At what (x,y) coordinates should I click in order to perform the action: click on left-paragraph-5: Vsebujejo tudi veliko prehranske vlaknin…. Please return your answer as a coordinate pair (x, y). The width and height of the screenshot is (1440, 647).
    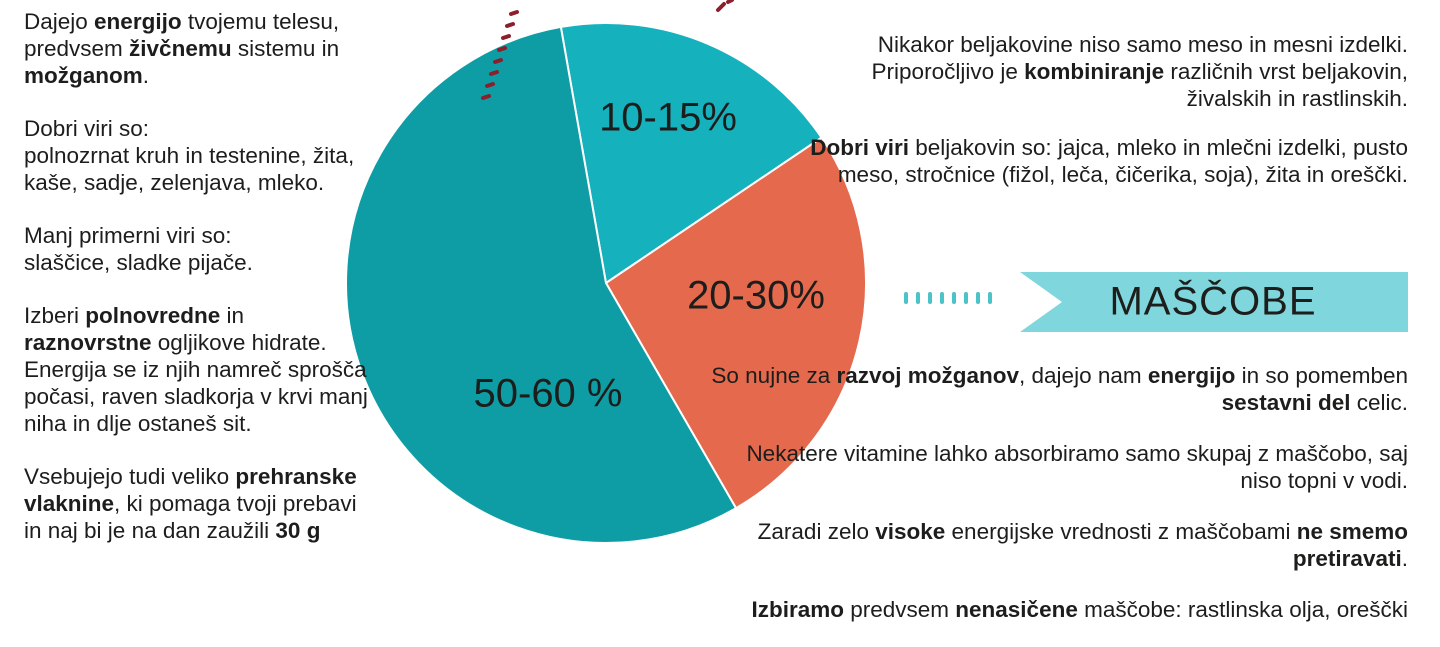
    Looking at the image, I should click on (190, 503).